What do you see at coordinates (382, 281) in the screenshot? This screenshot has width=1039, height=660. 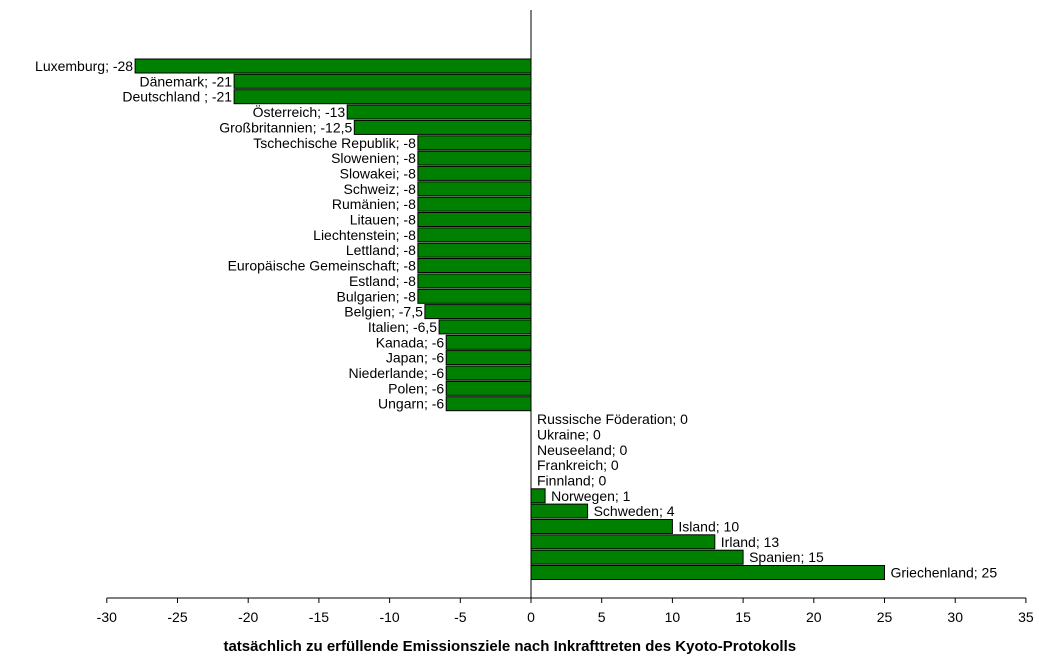 I see `bar-label-14: Estland; -8` at bounding box center [382, 281].